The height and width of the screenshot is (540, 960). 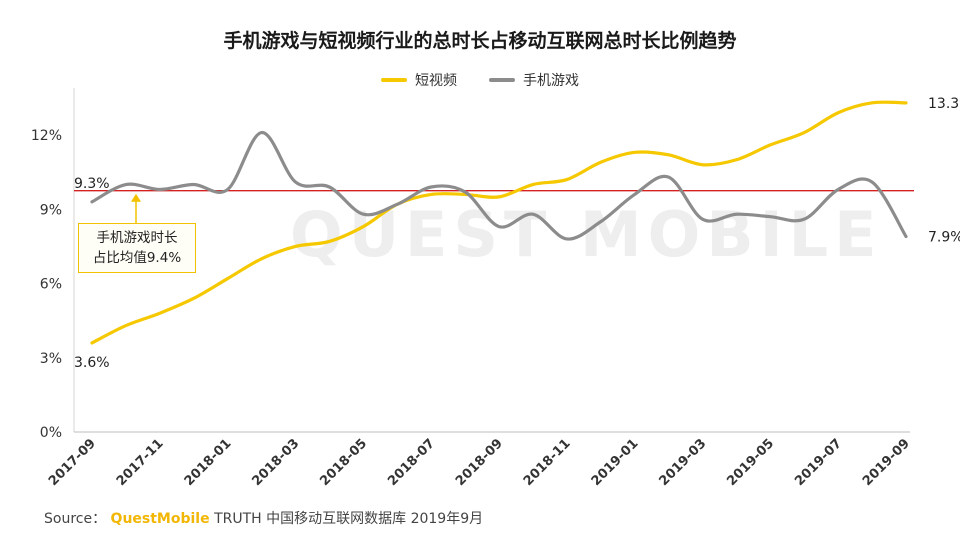 What do you see at coordinates (140, 462) in the screenshot?
I see `x-tick-label: 2017-11` at bounding box center [140, 462].